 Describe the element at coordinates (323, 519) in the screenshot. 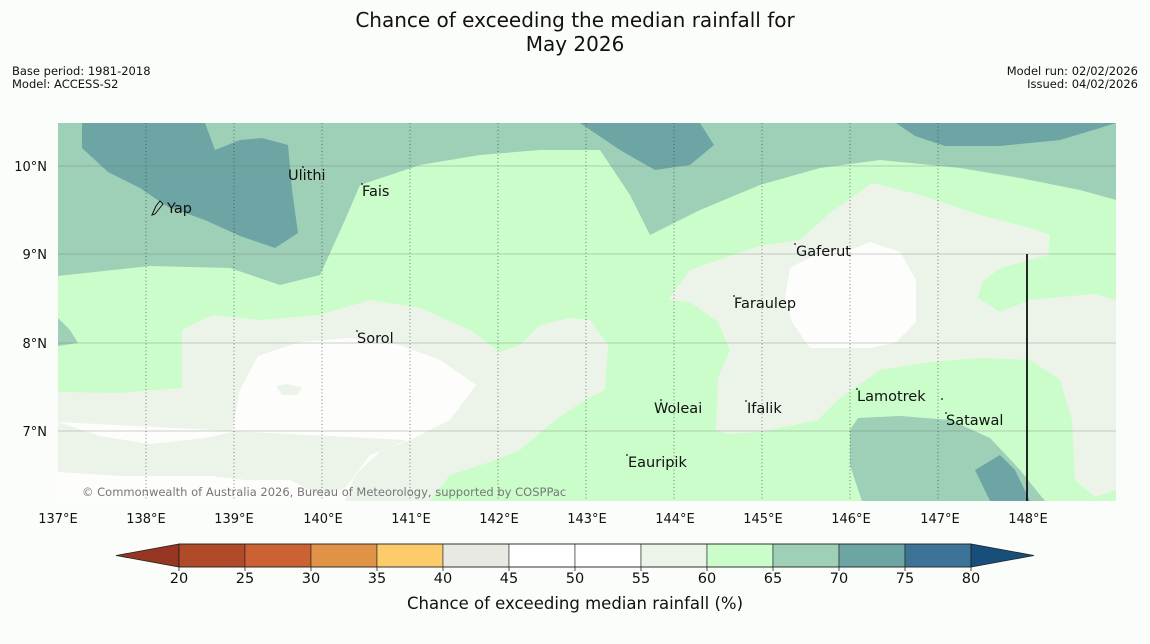

I see `lon-label-140e: 140°E` at that location.